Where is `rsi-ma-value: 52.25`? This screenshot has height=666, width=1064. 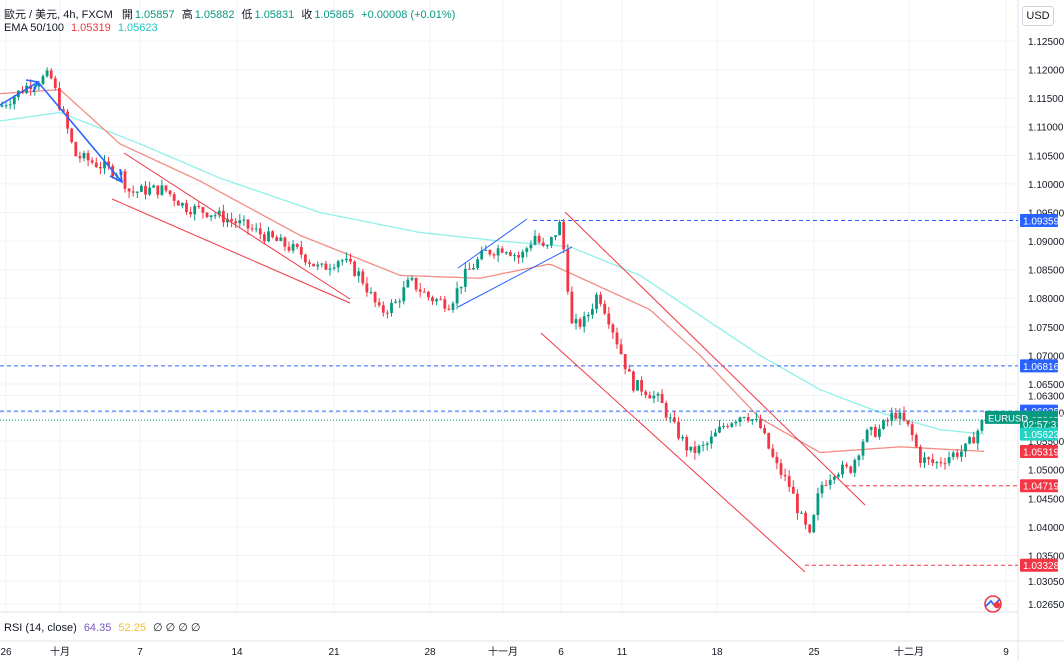 rsi-ma-value: 52.25 is located at coordinates (132, 628).